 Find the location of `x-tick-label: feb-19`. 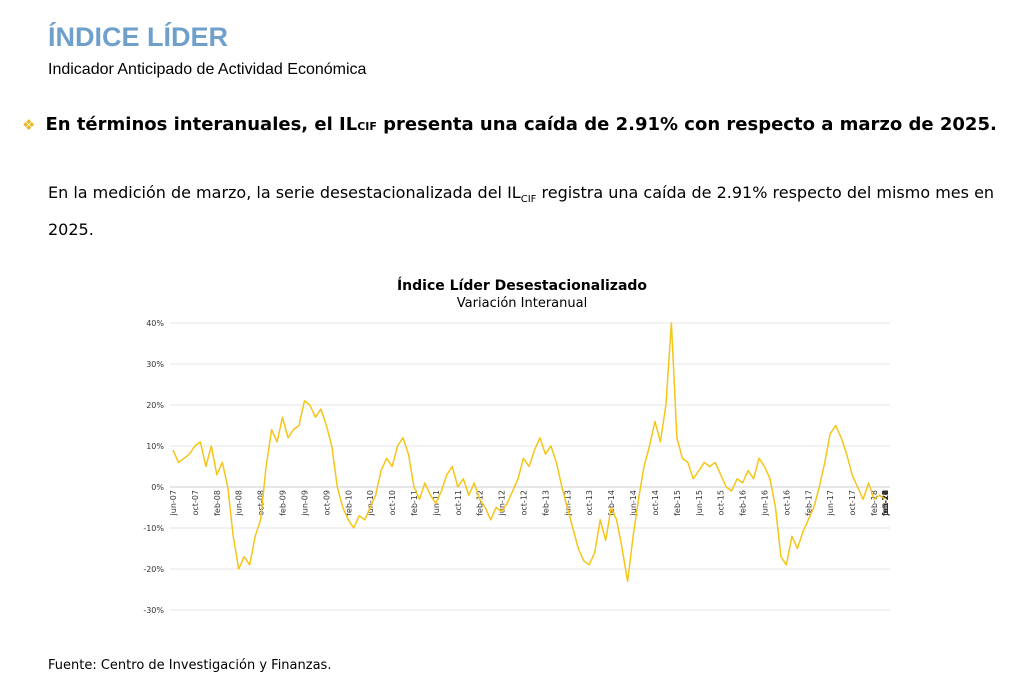

x-tick-label: feb-19 is located at coordinates (885, 503).